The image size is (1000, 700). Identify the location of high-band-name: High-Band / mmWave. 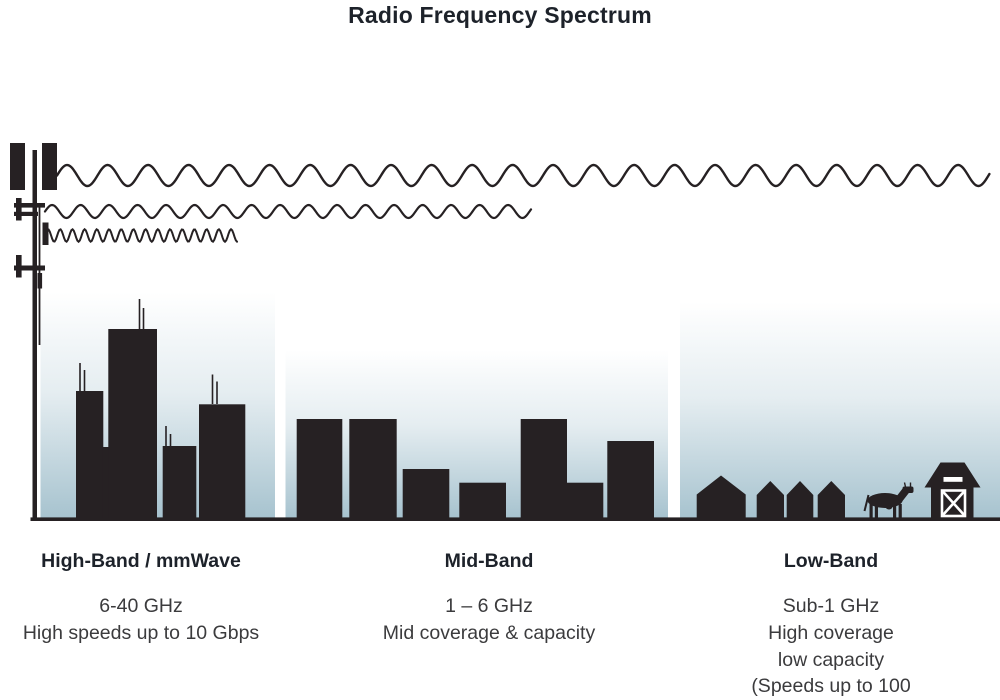
(141, 561).